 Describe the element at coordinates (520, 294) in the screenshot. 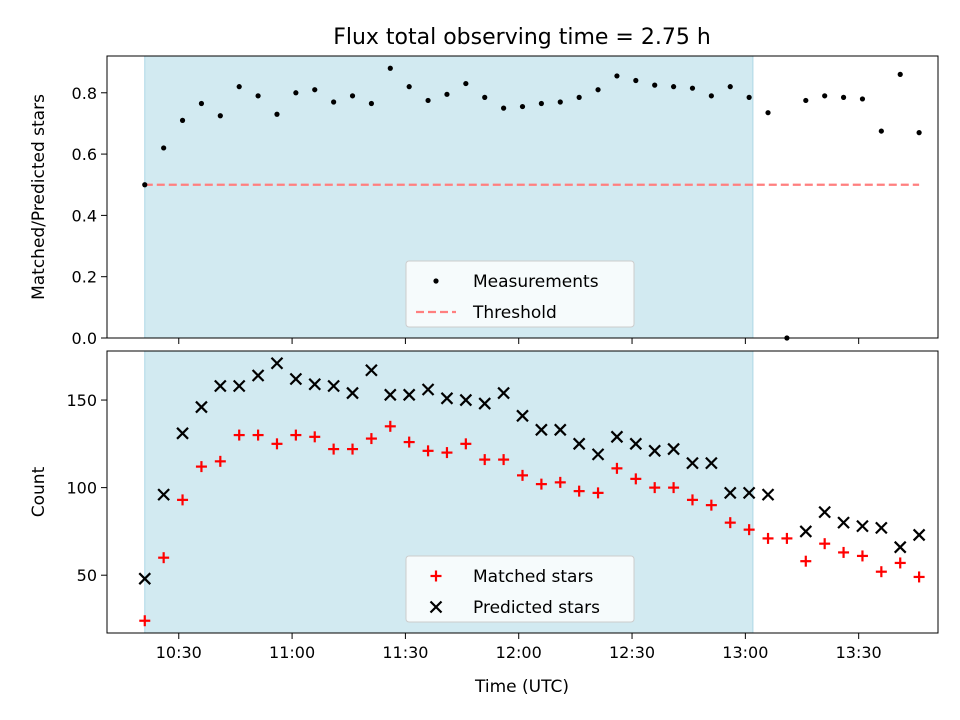

I see `top-legend: Measurements Threshold` at that location.